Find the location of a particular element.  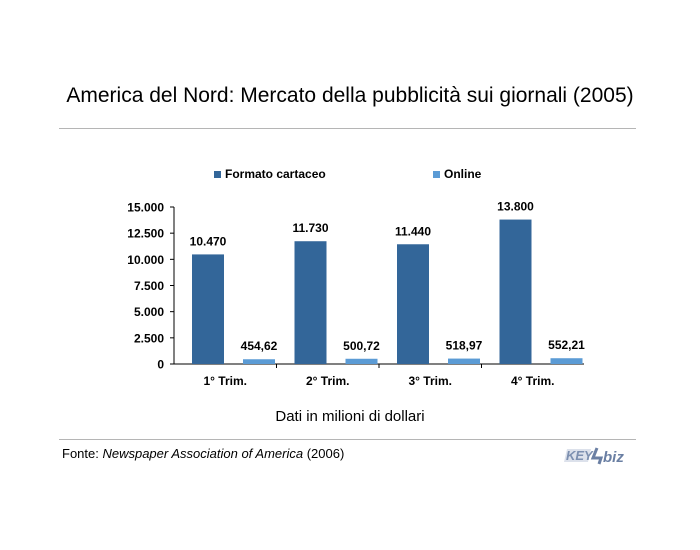

data-label: 10.470 is located at coordinates (208, 241).